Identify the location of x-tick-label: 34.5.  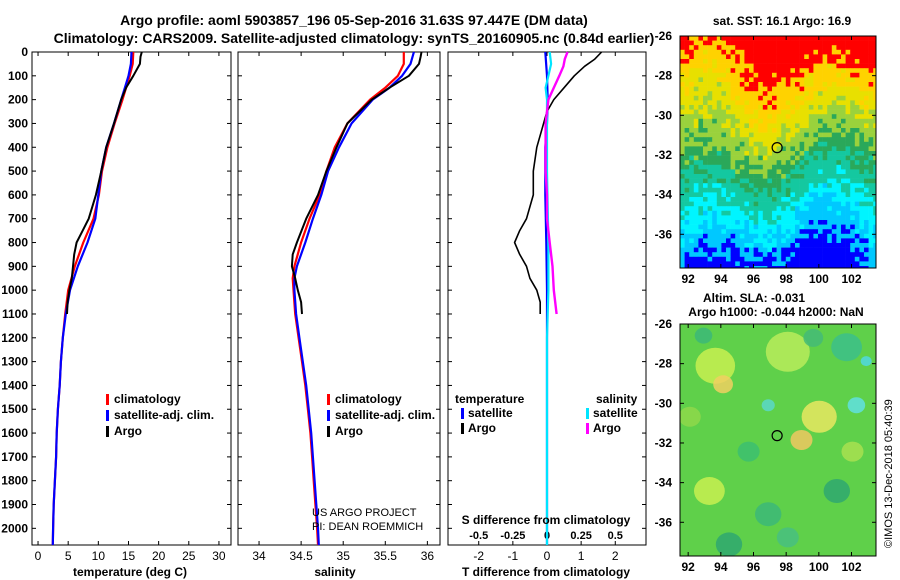
(301, 556).